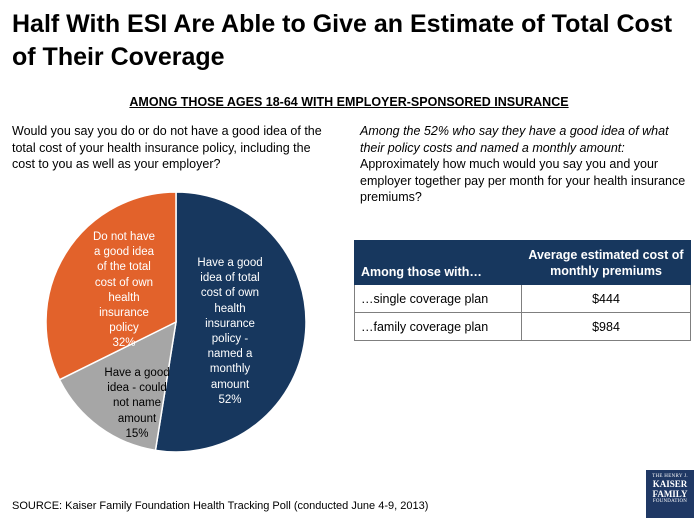 The height and width of the screenshot is (523, 698). I want to click on table-row: …single coverage plan $444, so click(522, 298).